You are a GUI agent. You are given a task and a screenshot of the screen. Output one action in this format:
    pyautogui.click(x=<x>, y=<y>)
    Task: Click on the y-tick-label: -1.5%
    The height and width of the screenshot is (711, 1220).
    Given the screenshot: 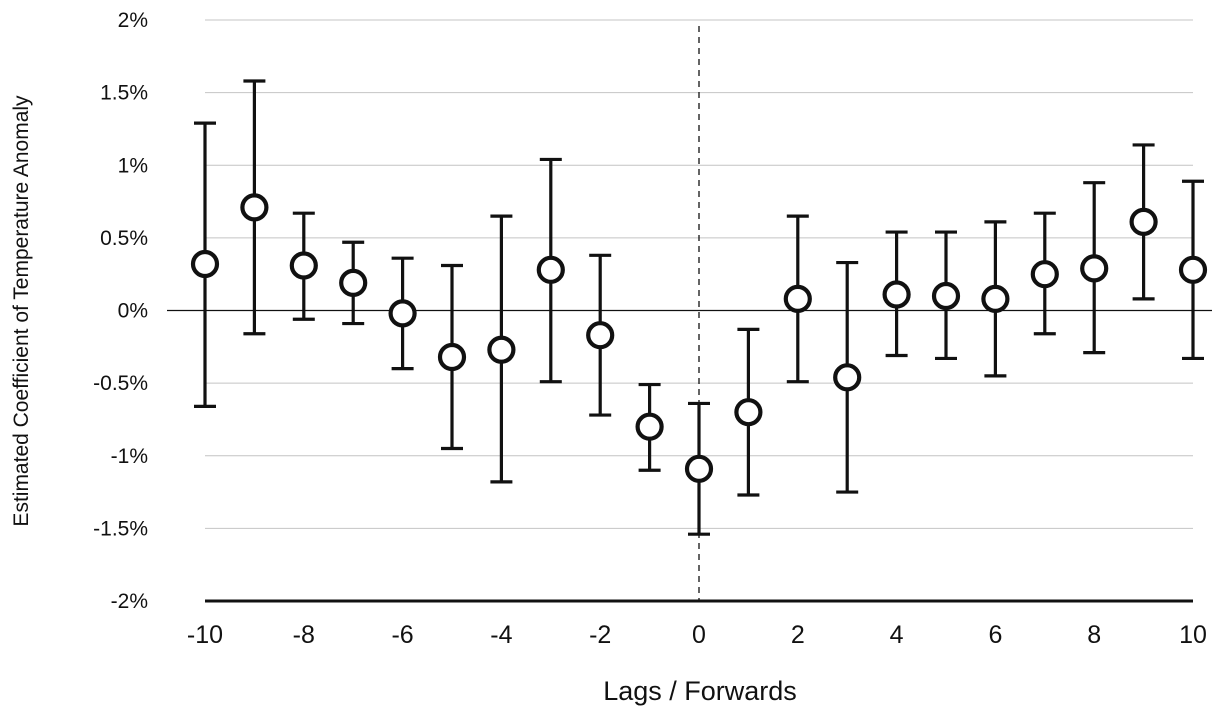 What is the action you would take?
    pyautogui.click(x=120, y=528)
    